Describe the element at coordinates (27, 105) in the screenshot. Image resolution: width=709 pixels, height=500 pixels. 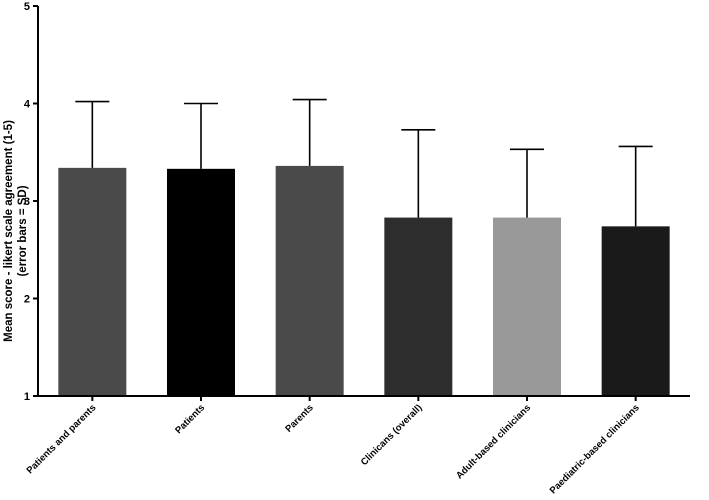
I see `y-tick-label-4: 4` at that location.